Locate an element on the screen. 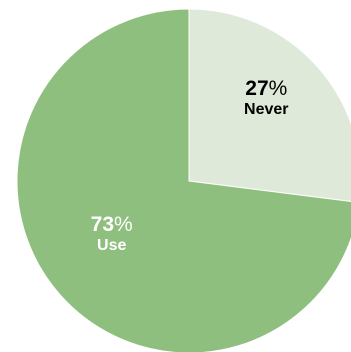 The image size is (351, 352). slice-value-label-never: 27% is located at coordinates (266, 88).